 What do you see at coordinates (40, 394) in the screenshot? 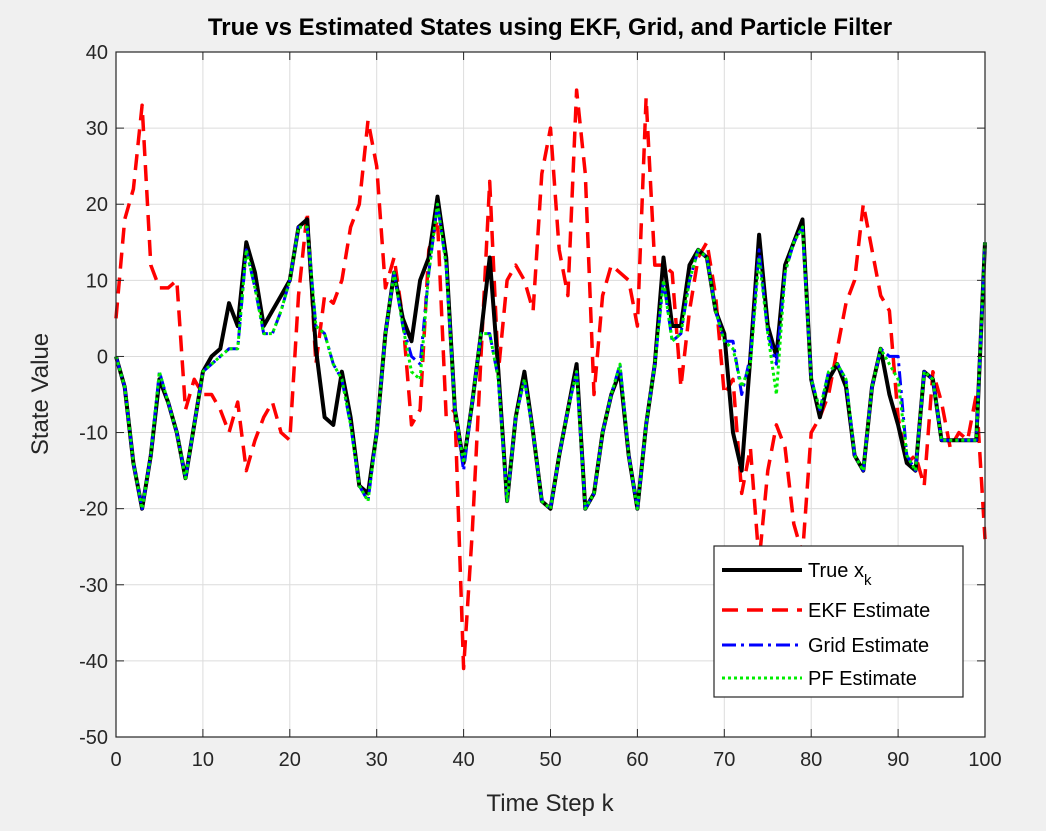
I see `y-axis-label: State Value` at bounding box center [40, 394].